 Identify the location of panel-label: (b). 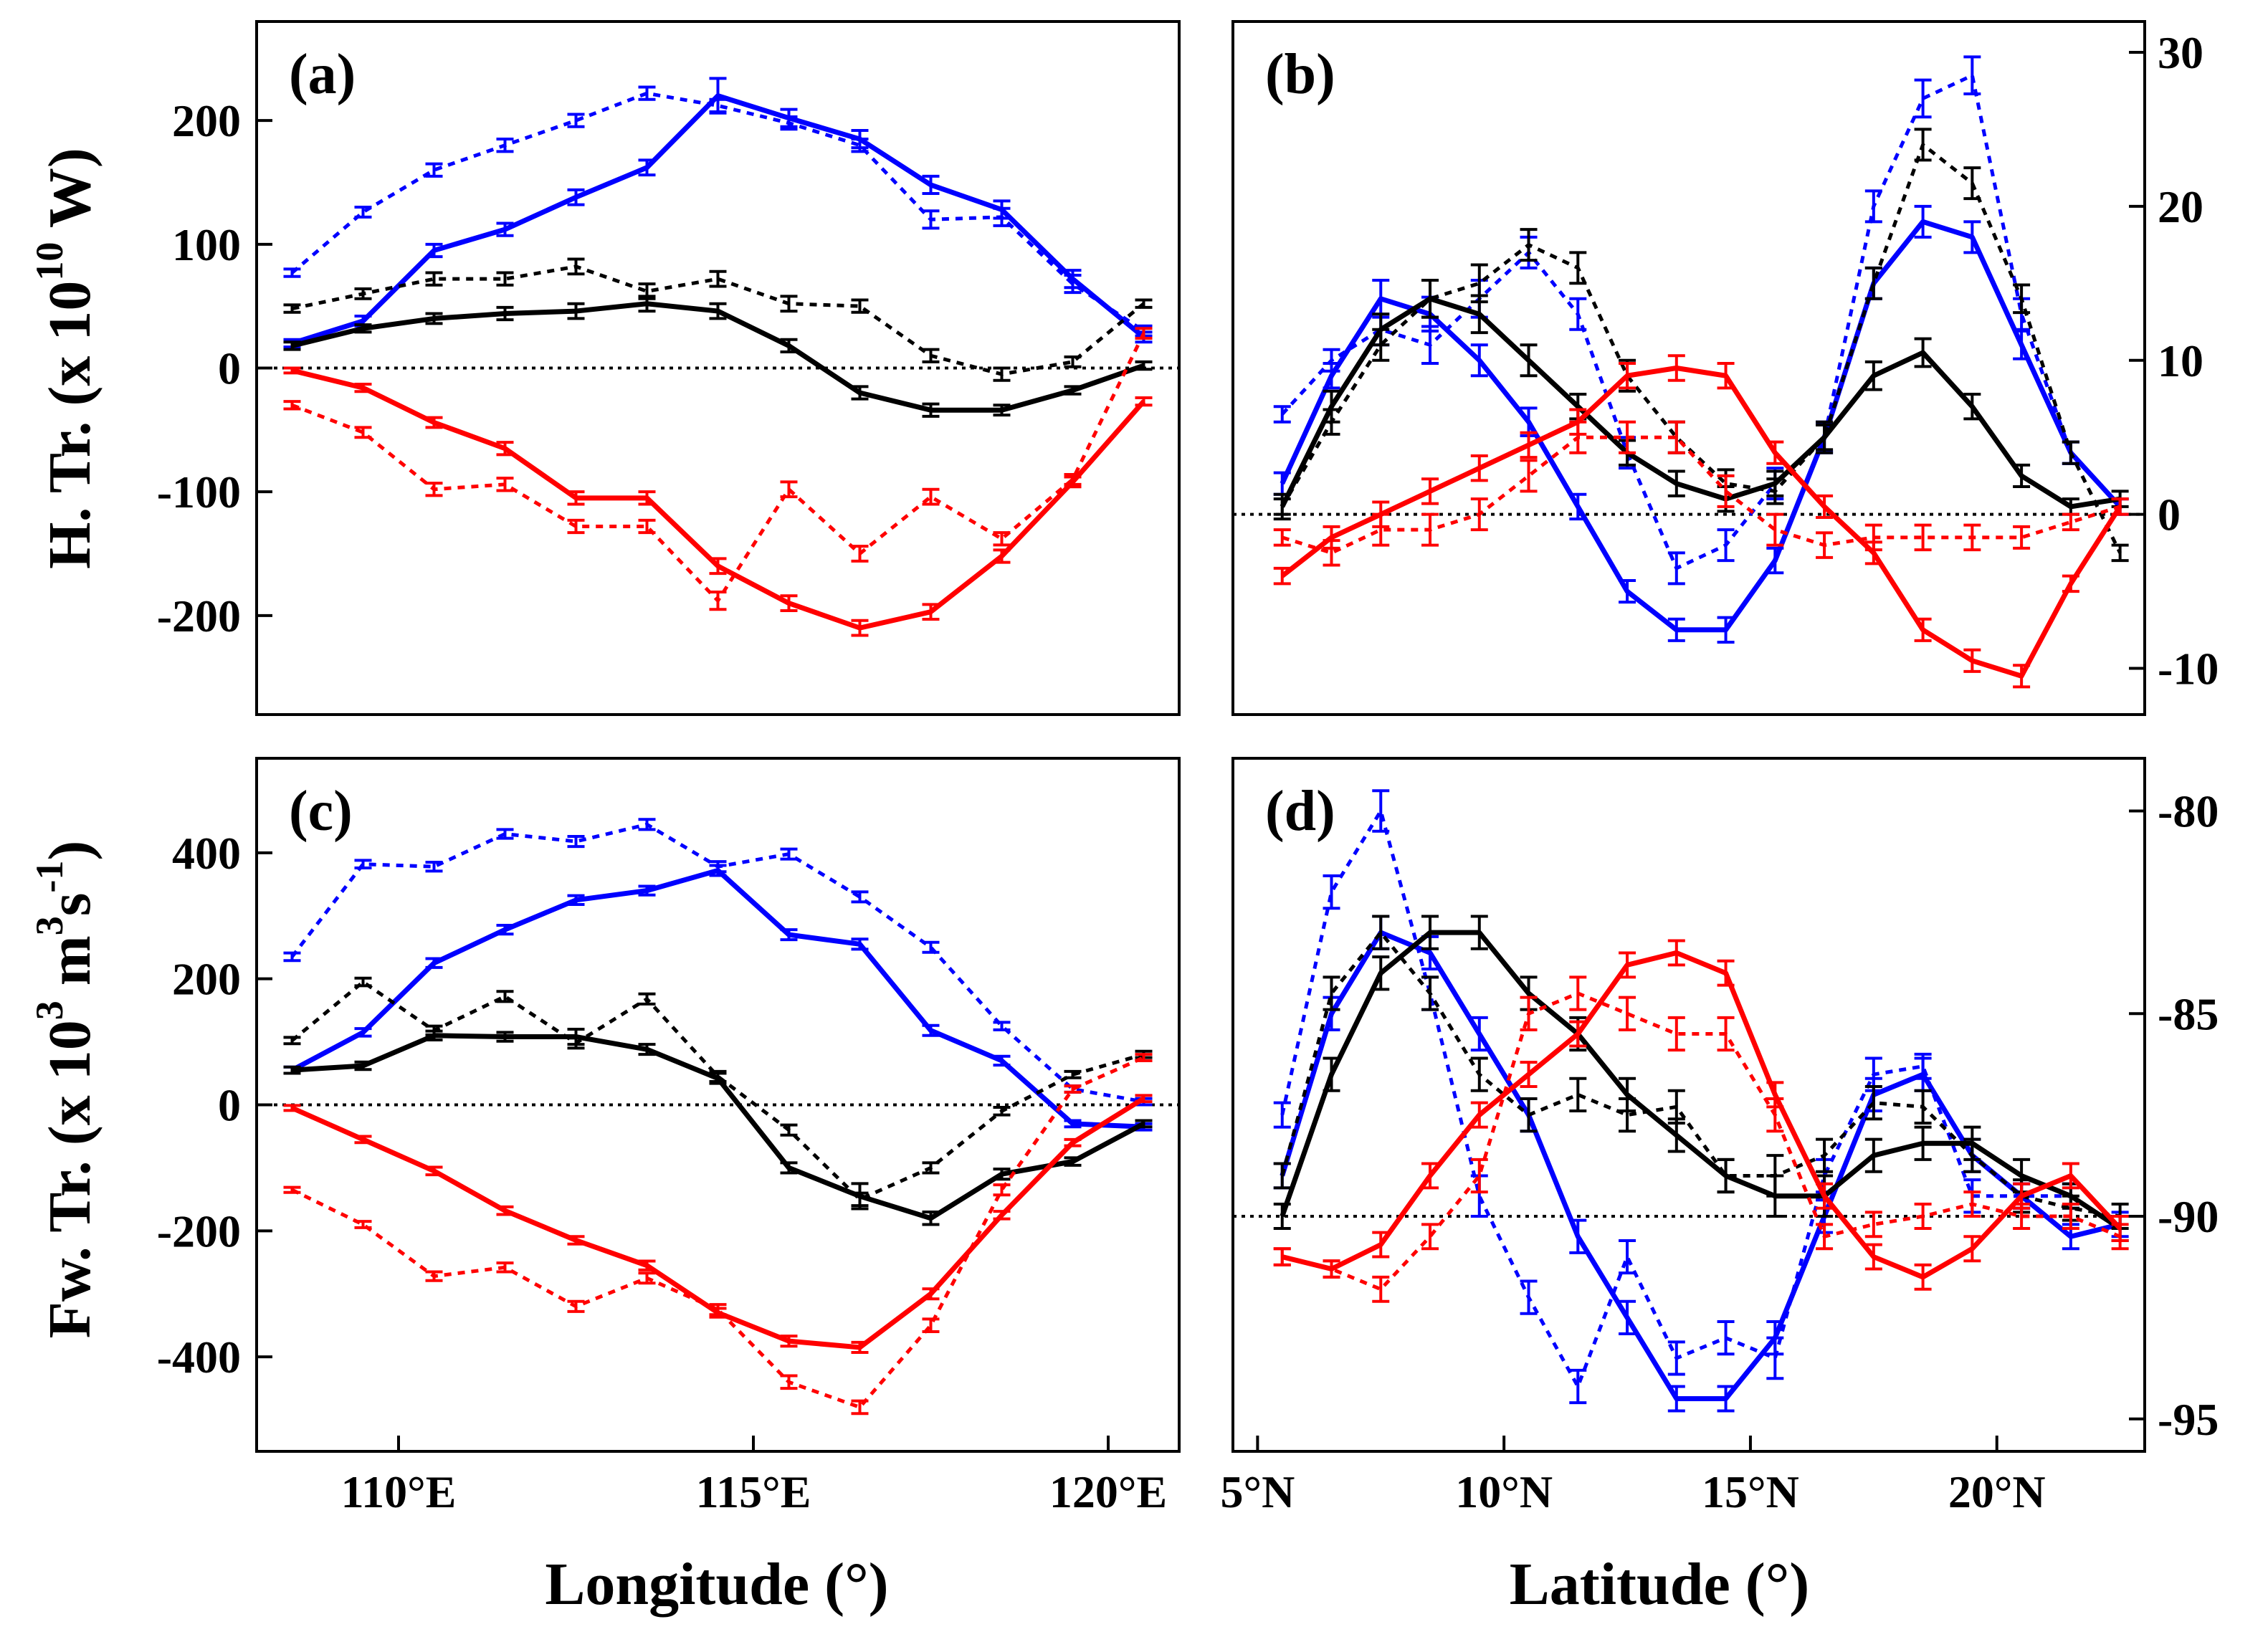
(1300, 75).